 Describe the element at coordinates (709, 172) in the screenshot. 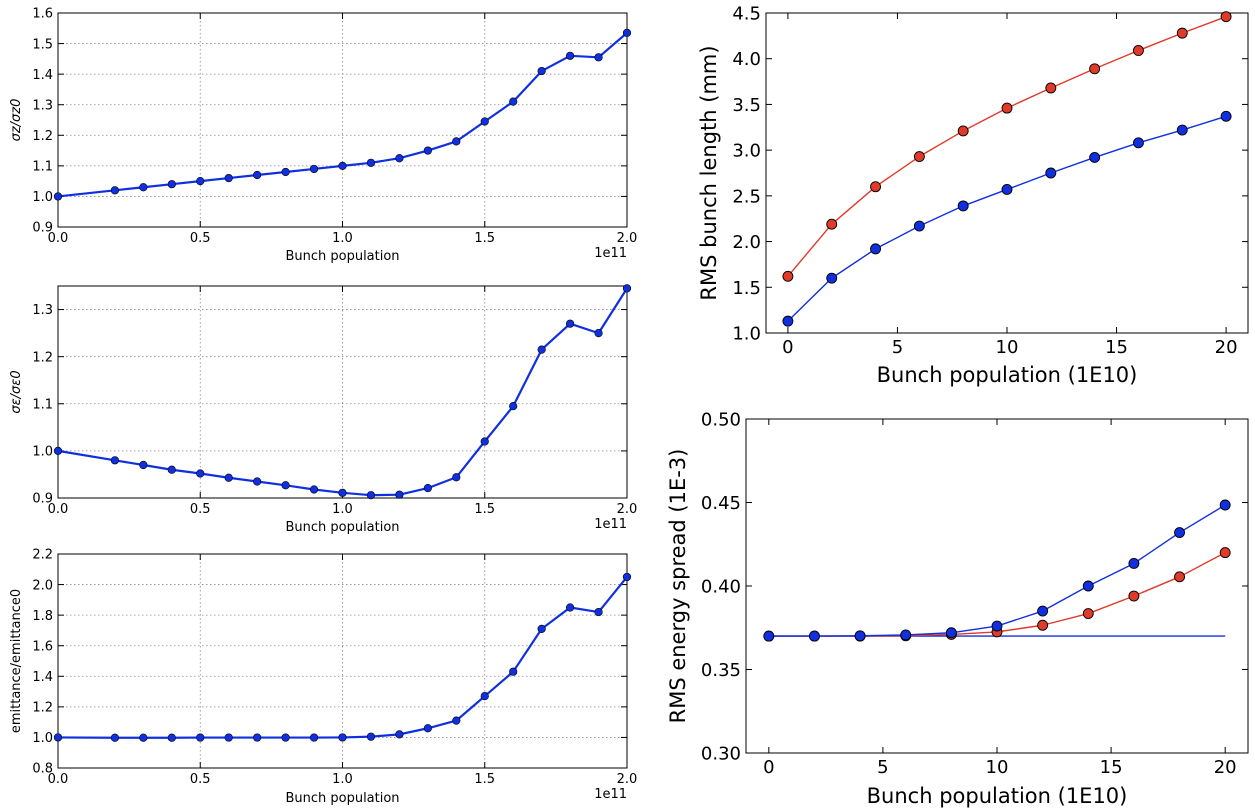

I see `y-axis-label: RMS bunch length (mm)` at that location.